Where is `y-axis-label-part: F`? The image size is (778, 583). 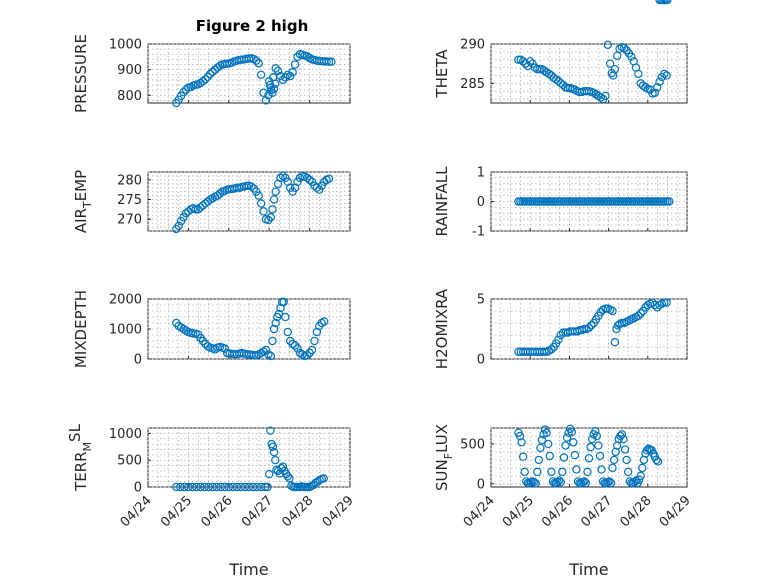 y-axis-label-part: F is located at coordinates (448, 456).